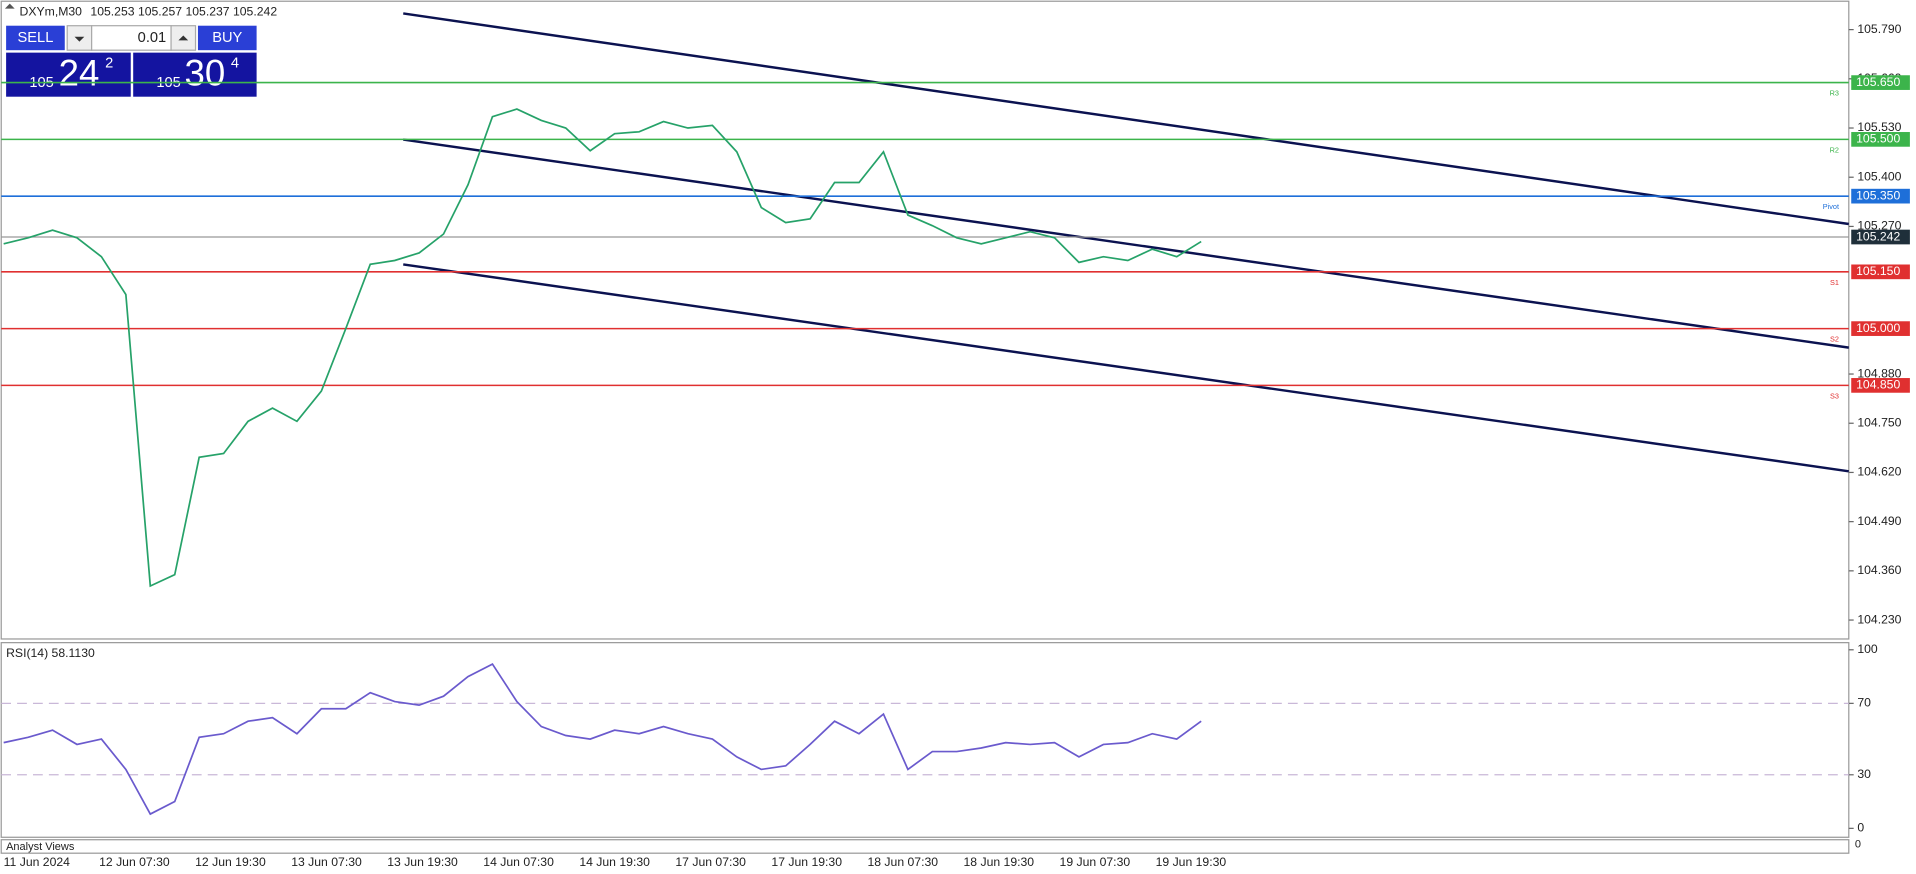 This screenshot has height=874, width=1916. I want to click on collapse-icon, so click(9, 6).